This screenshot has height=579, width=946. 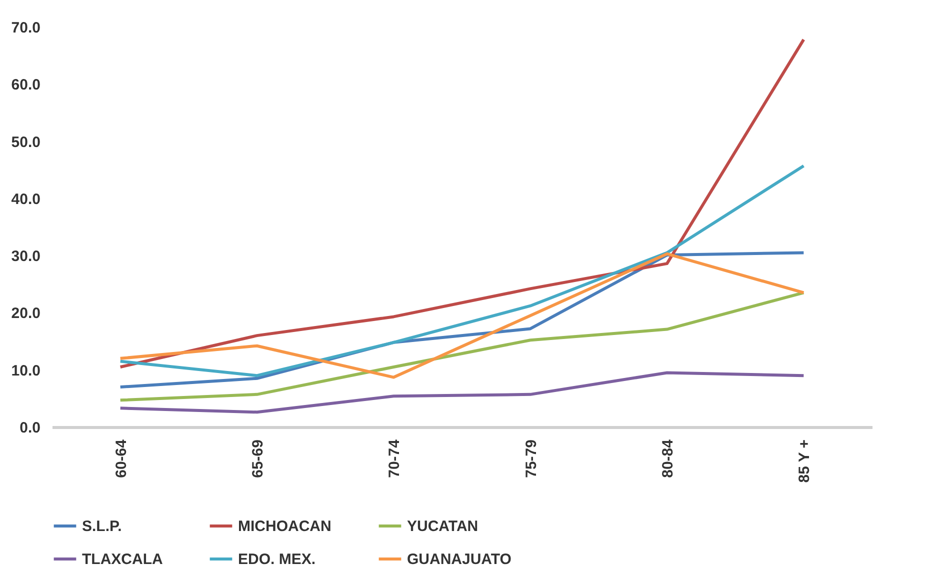 I want to click on y-tick-label: 0.0, so click(x=30, y=428).